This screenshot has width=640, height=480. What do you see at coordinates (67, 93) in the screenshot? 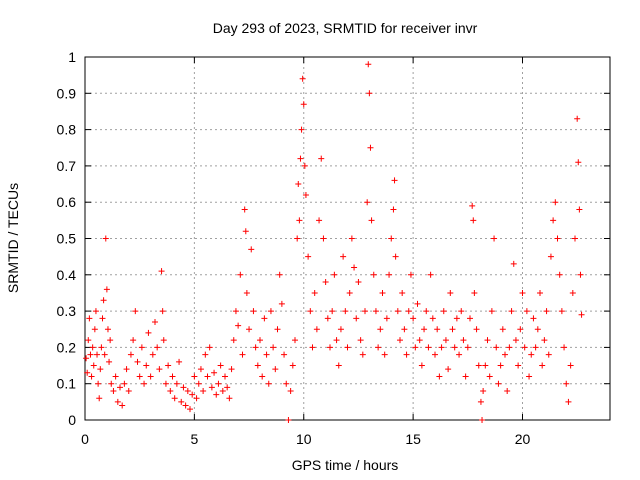
I see `y-tick-label: 0.9` at bounding box center [67, 93].